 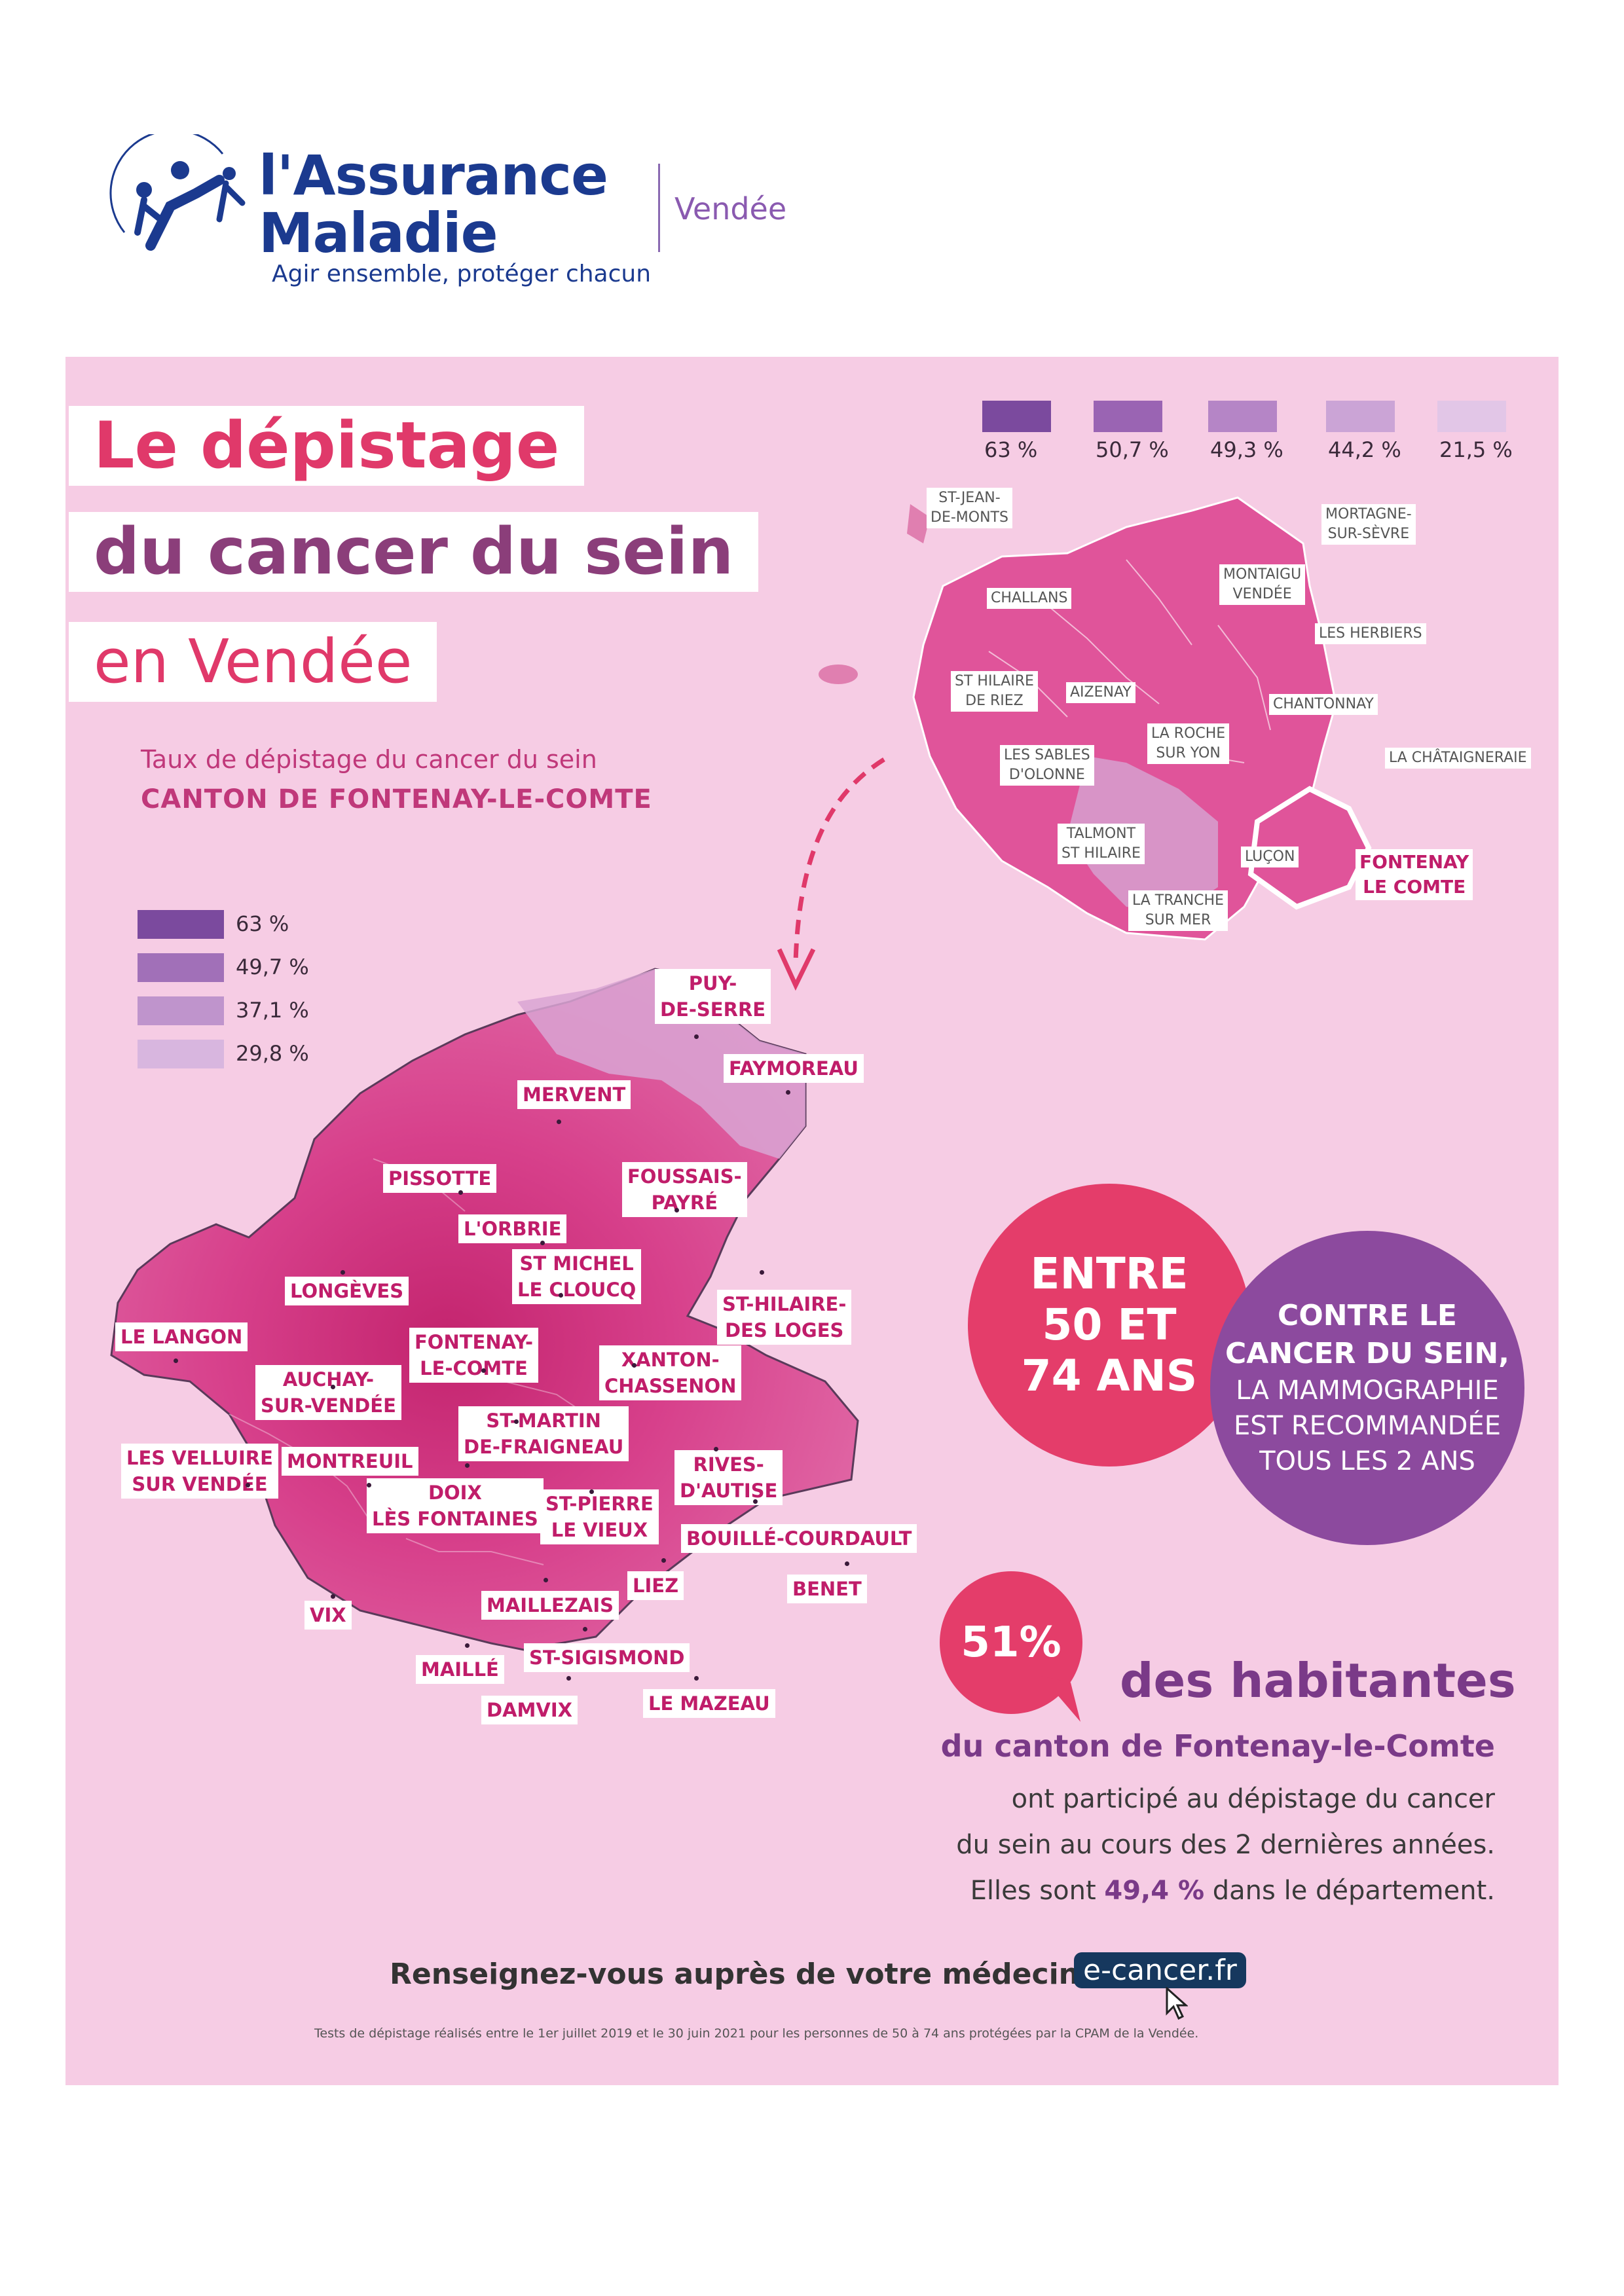 What do you see at coordinates (1270, 857) in the screenshot?
I see `town-label: LUÇON` at bounding box center [1270, 857].